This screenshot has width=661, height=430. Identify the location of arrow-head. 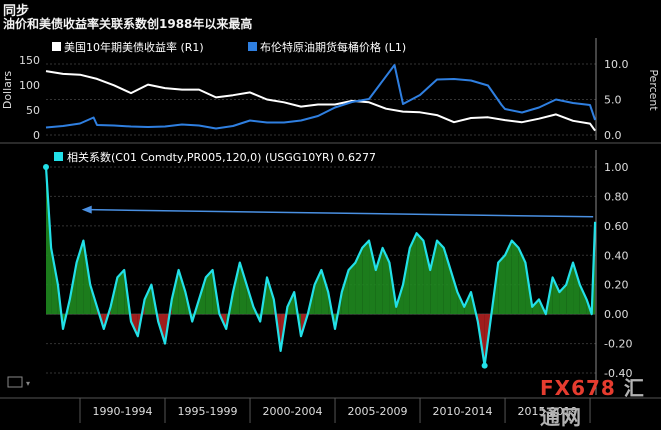
(86, 209).